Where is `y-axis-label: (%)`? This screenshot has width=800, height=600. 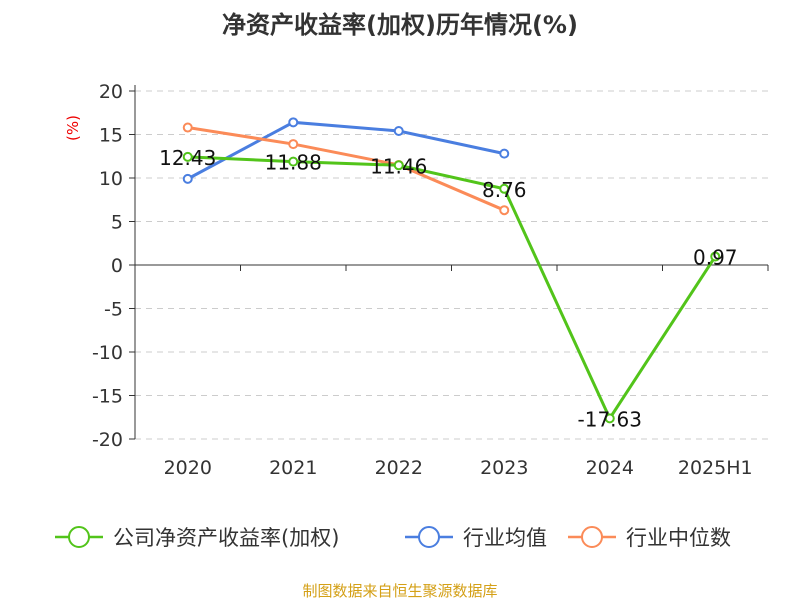 y-axis-label: (%) is located at coordinates (73, 128).